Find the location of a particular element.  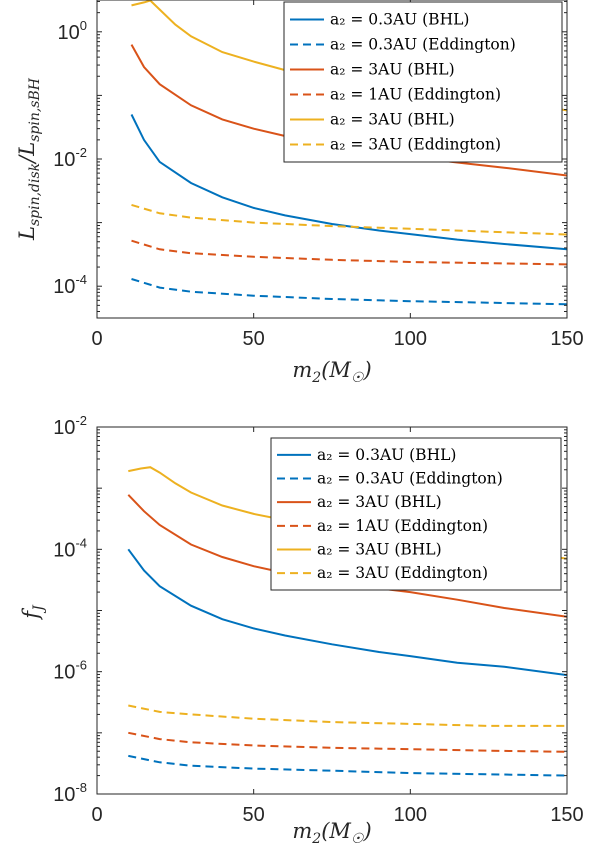

x-axis-label-bottom: m2(M☉) is located at coordinates (331, 833).